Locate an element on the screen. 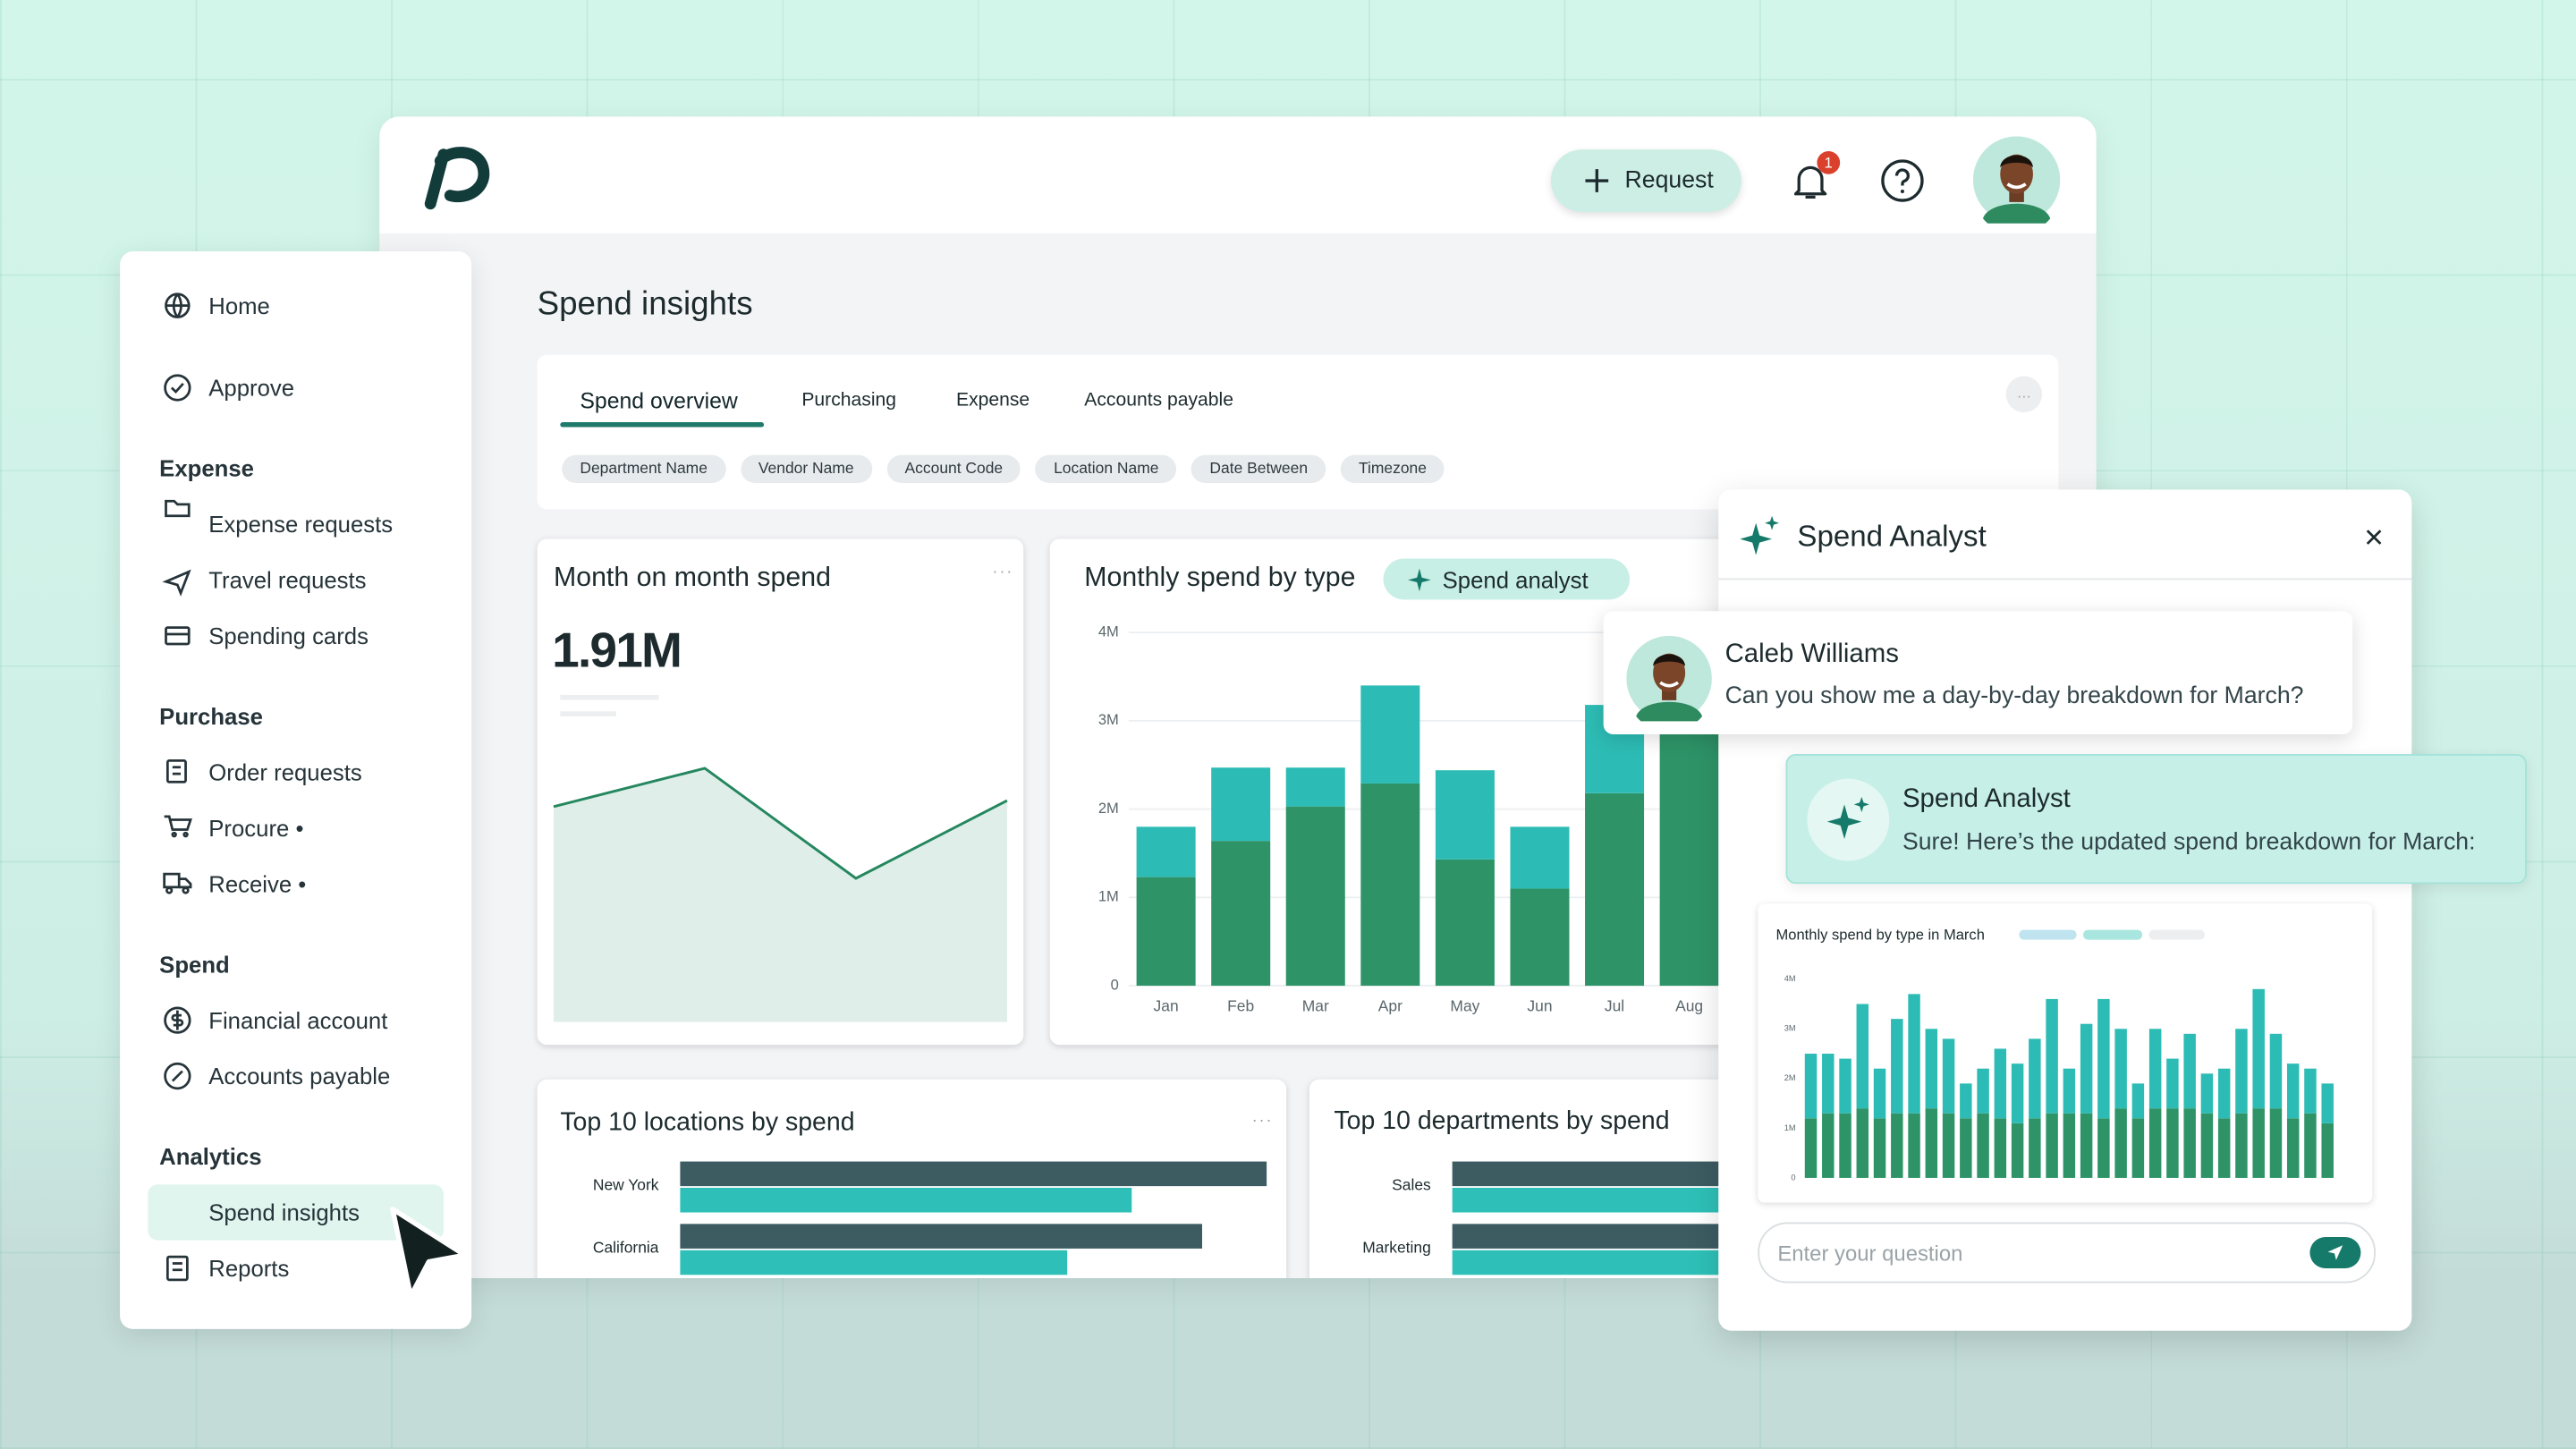 The image size is (2576, 1449). nav-item: Expense requests is located at coordinates (301, 524).